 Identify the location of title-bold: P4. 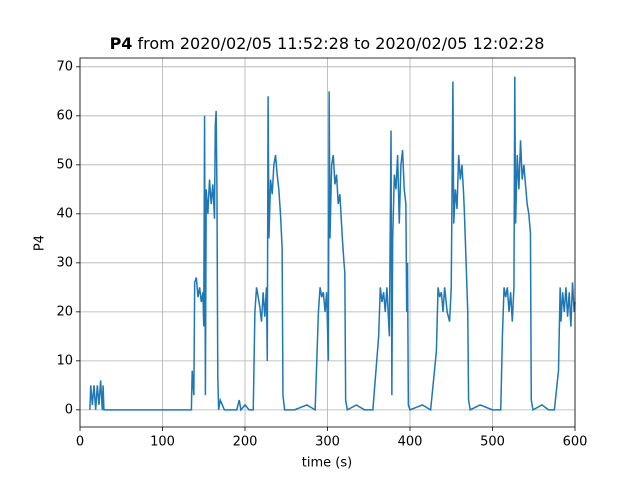
(121, 43).